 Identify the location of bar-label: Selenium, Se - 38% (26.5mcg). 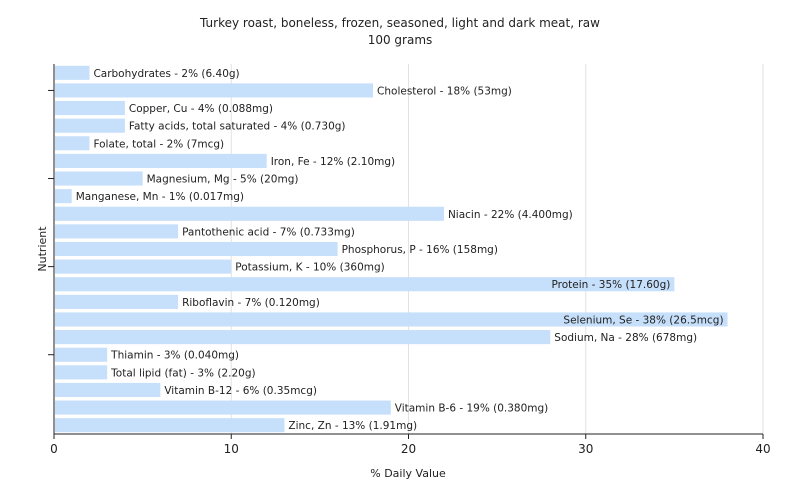
(643, 320).